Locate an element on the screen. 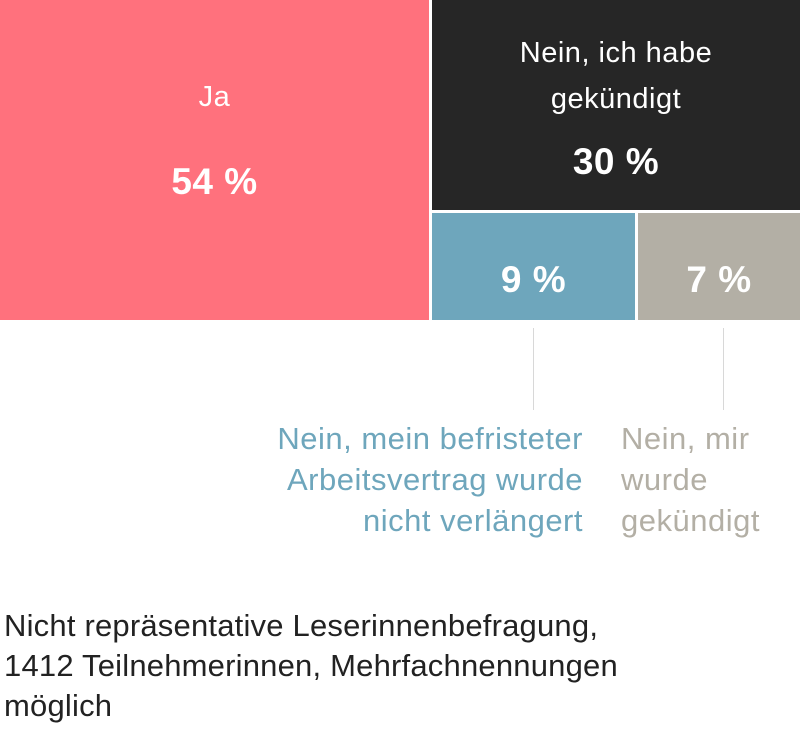  tile-fix-value: 9 % is located at coordinates (533, 279).